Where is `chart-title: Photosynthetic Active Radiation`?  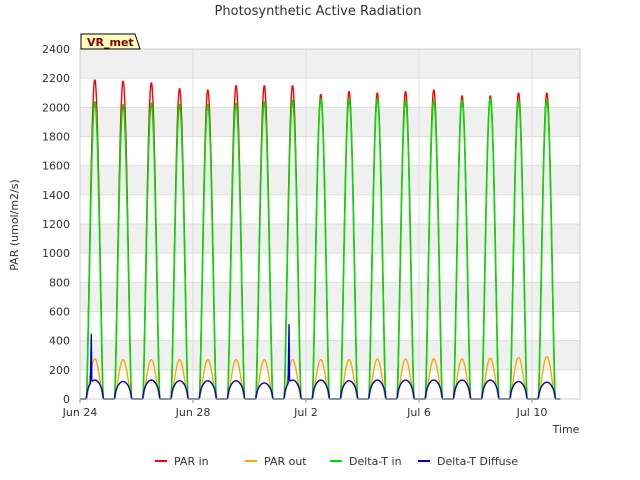 chart-title: Photosynthetic Active Radiation is located at coordinates (318, 11).